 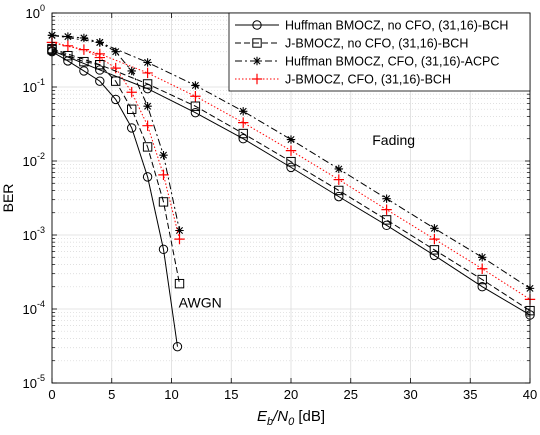 I want to click on x-tick-label: 25, so click(x=351, y=394).